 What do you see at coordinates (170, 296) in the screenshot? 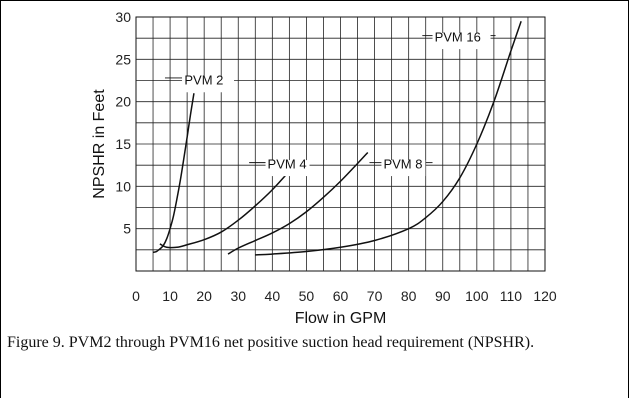
I see `x-tick-label: 10` at bounding box center [170, 296].